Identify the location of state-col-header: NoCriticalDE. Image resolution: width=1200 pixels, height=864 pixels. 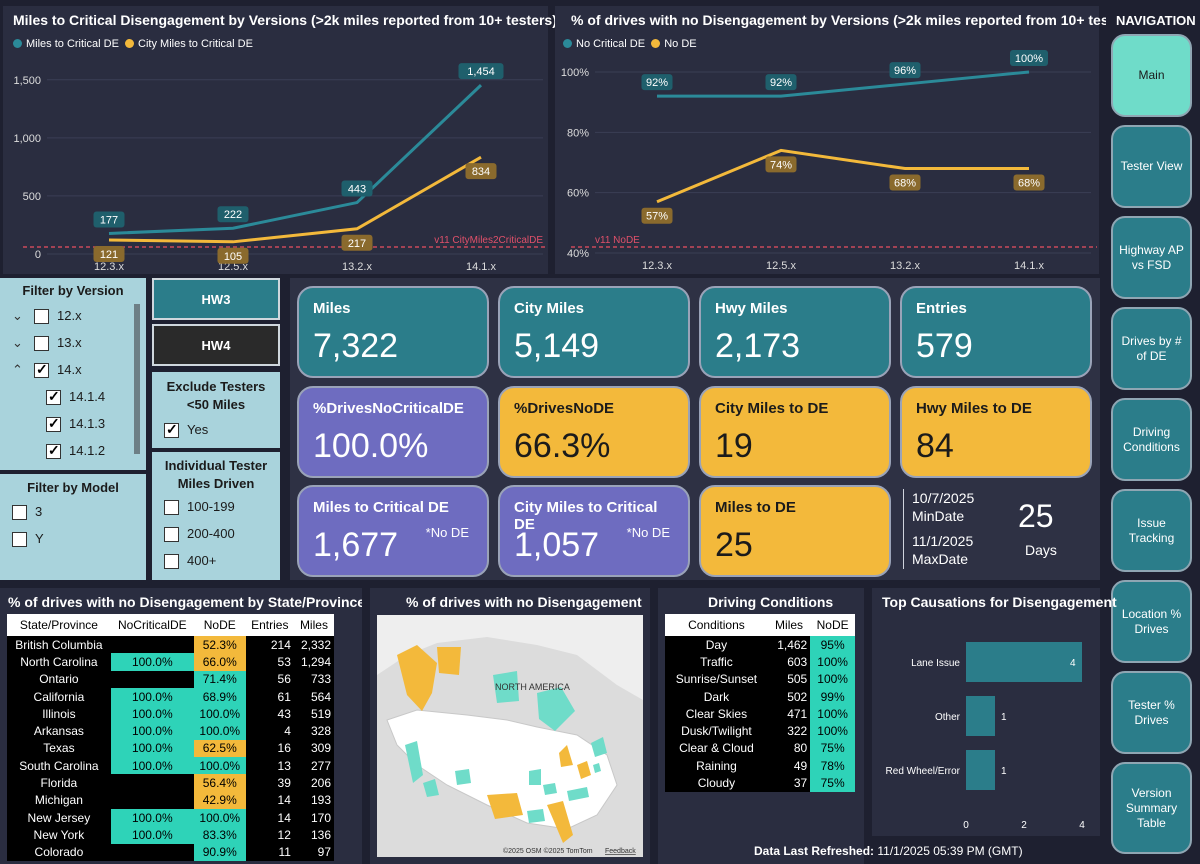
(152, 625).